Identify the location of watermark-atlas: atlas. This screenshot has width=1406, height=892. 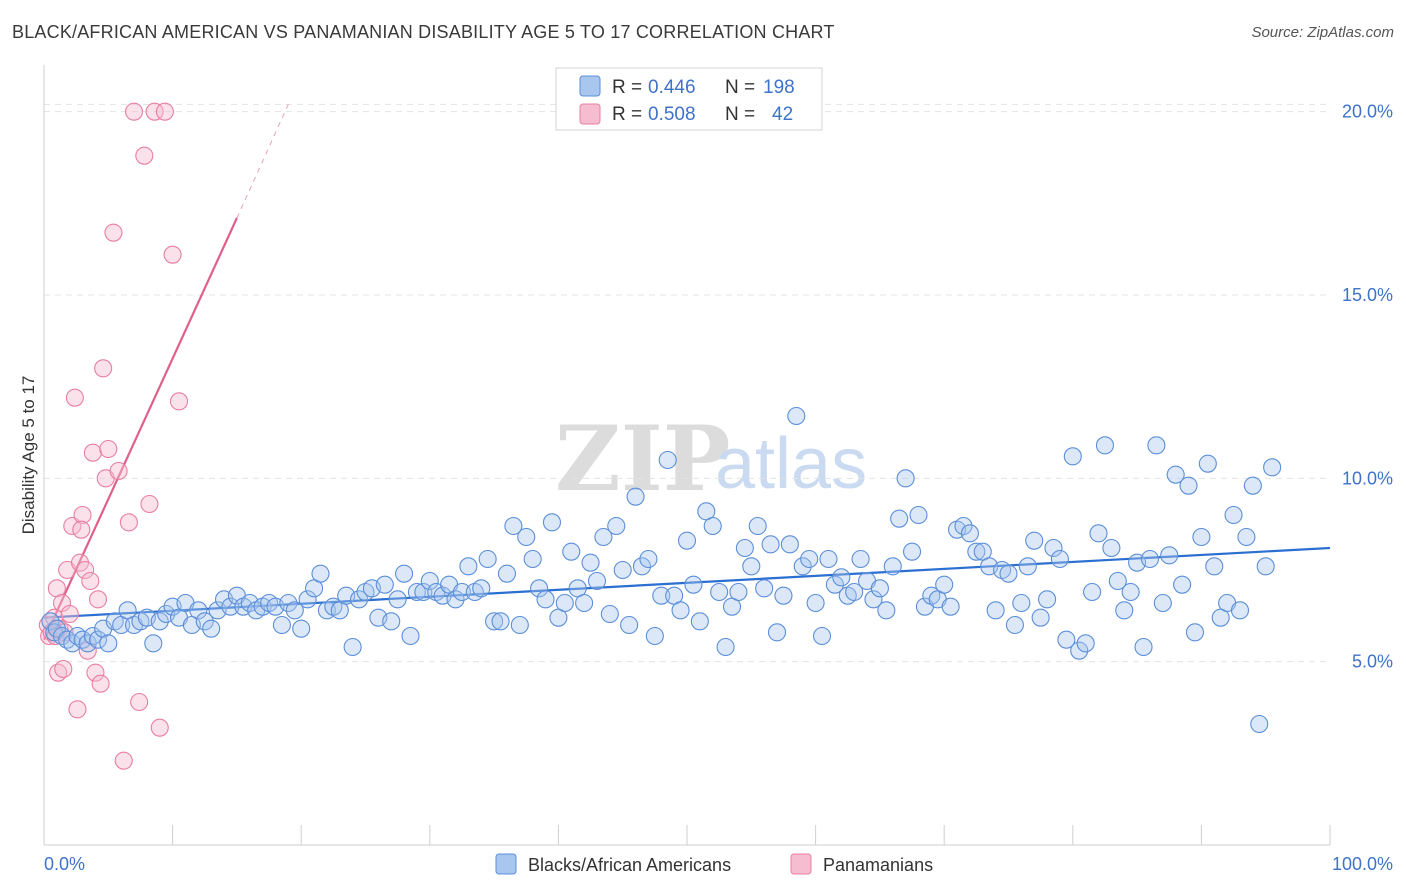
(791, 464).